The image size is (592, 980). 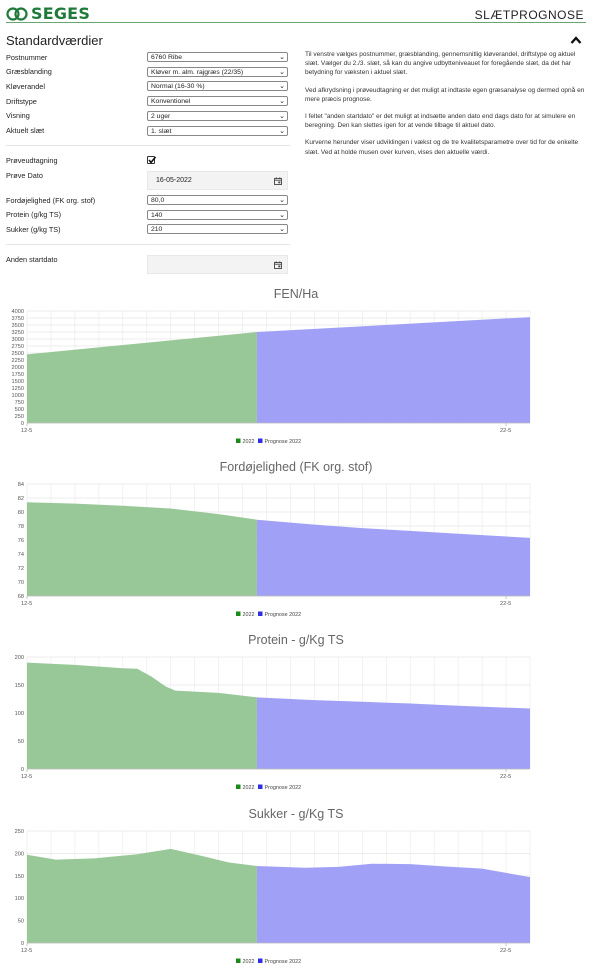 I want to click on field-label: Prøveudtagning, so click(x=32, y=160).